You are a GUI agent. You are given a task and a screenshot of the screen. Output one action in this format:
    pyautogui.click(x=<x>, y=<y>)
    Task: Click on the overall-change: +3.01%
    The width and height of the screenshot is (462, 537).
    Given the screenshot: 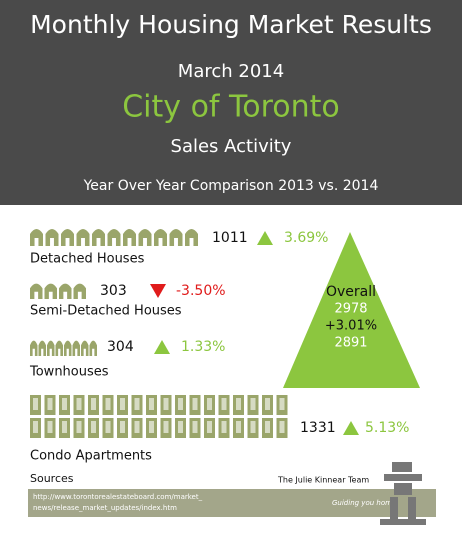 What is the action you would take?
    pyautogui.click(x=351, y=326)
    